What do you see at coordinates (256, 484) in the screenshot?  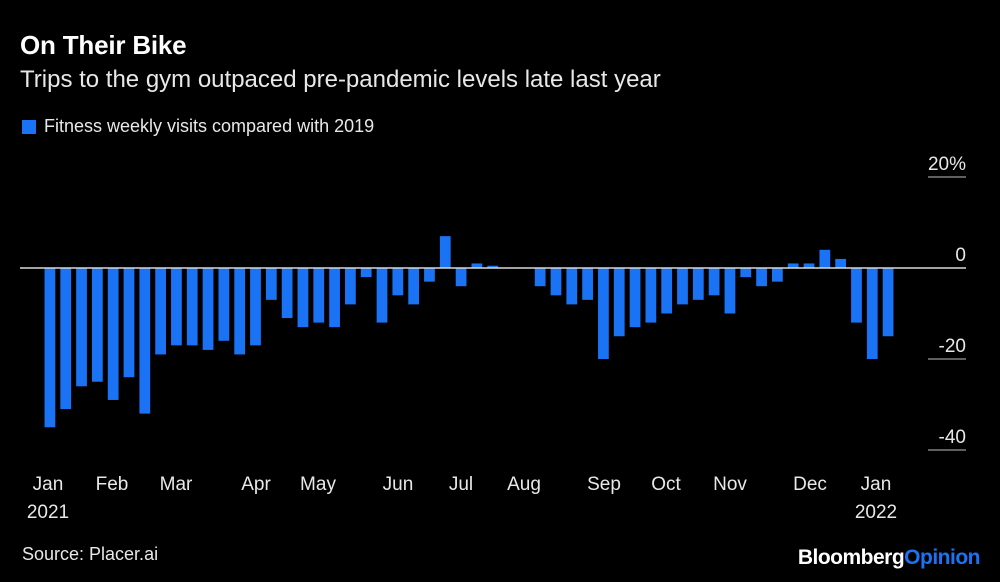 I see `x-tick-label: Apr` at bounding box center [256, 484].